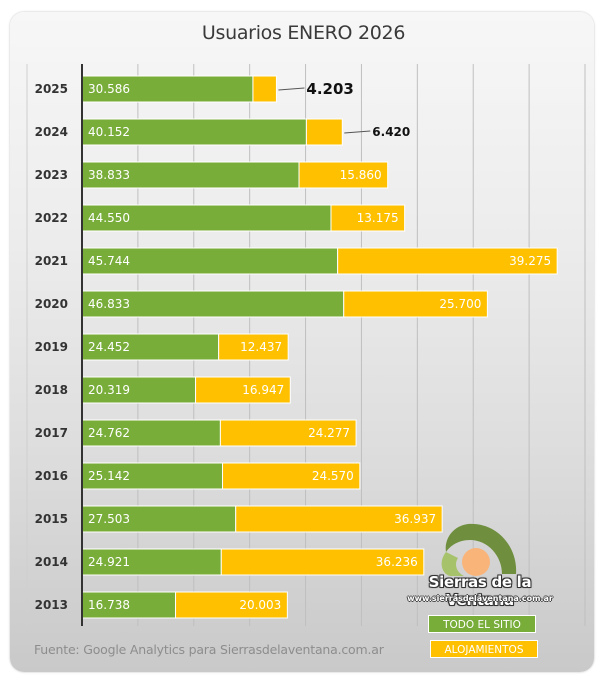 The width and height of the screenshot is (607, 685). What do you see at coordinates (51, 261) in the screenshot?
I see `category-label: 2021` at bounding box center [51, 261].